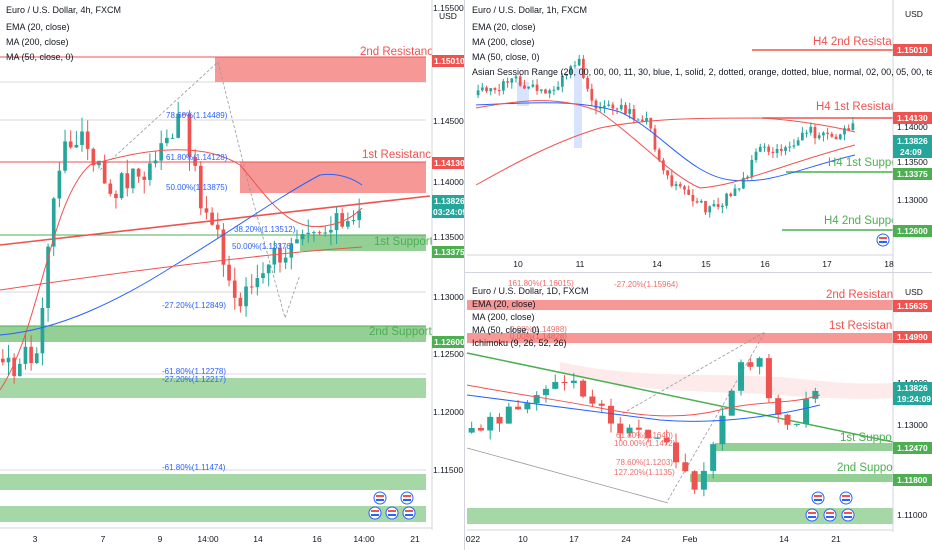  I want to click on us-flag-icon-1d-3-stripe-b, so click(830, 517).